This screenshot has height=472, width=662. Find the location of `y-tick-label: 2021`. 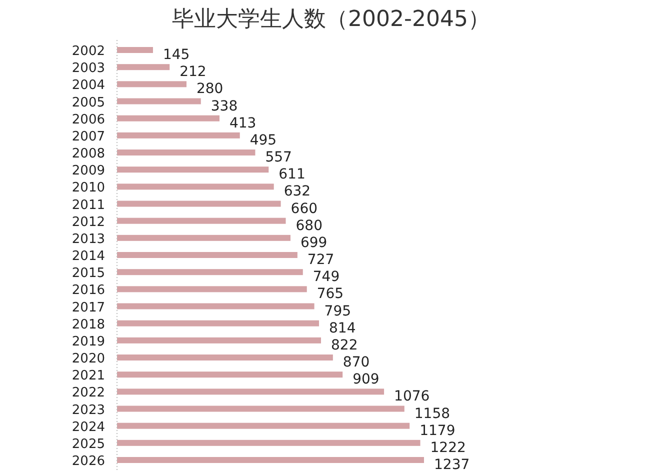

y-tick-label: 2021 is located at coordinates (88, 376).